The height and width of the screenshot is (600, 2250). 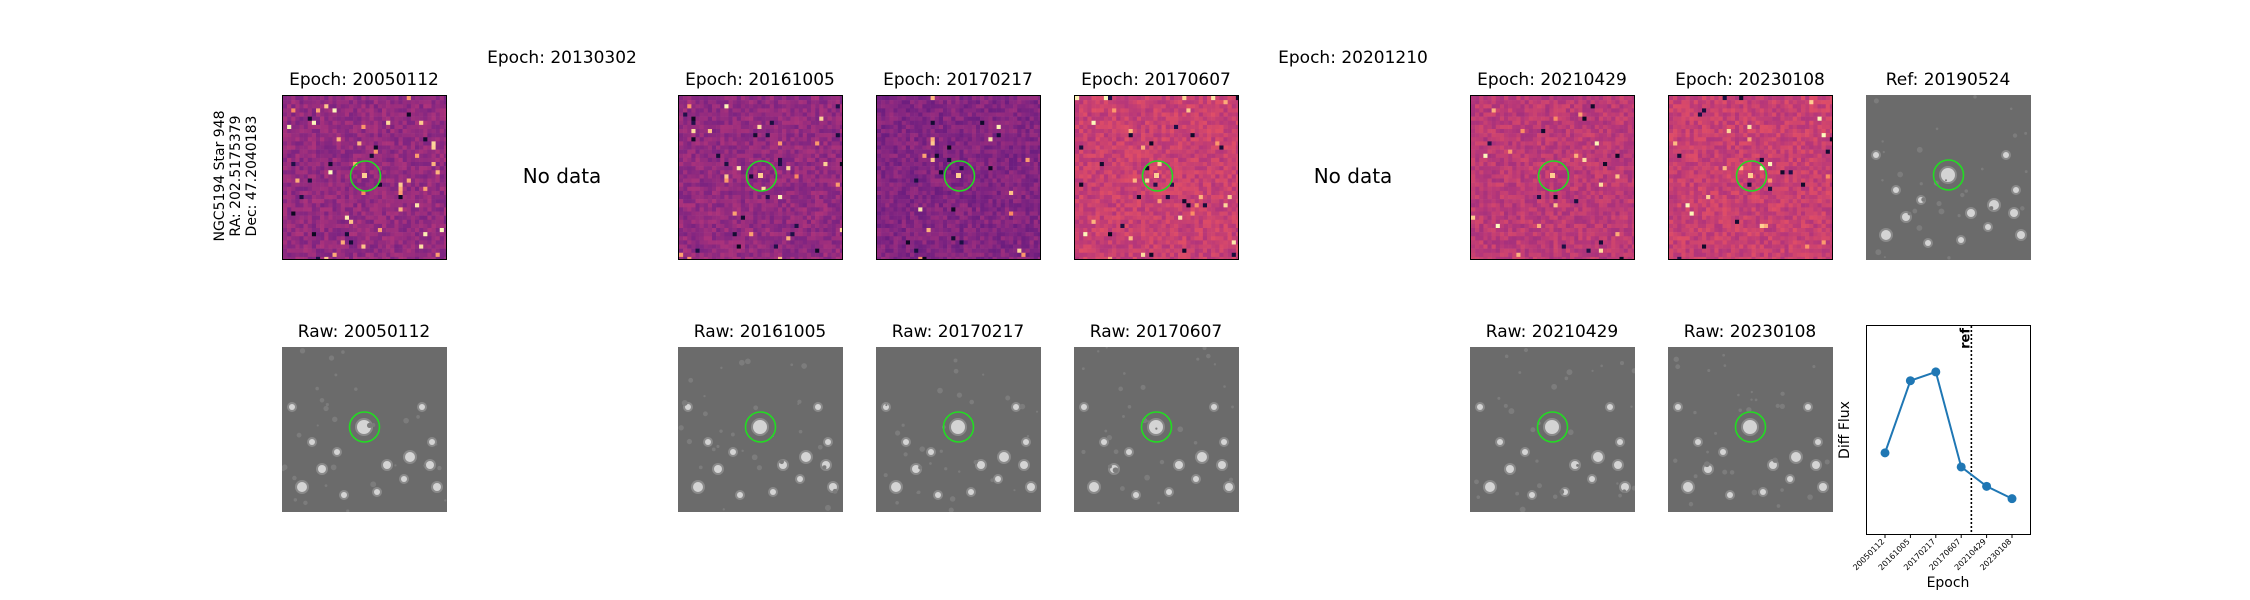 I want to click on diff-title-3: Epoch: 20161005, so click(x=760, y=80).